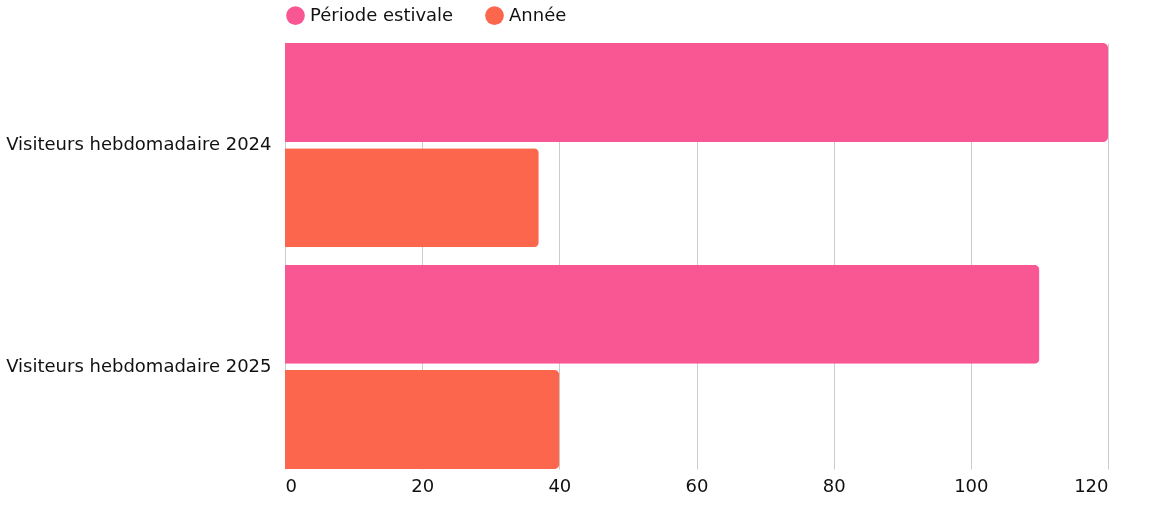 The image size is (1171, 522). What do you see at coordinates (139, 144) in the screenshot?
I see `y-tick-label: Visiteurs hebdomadaire 2024` at bounding box center [139, 144].